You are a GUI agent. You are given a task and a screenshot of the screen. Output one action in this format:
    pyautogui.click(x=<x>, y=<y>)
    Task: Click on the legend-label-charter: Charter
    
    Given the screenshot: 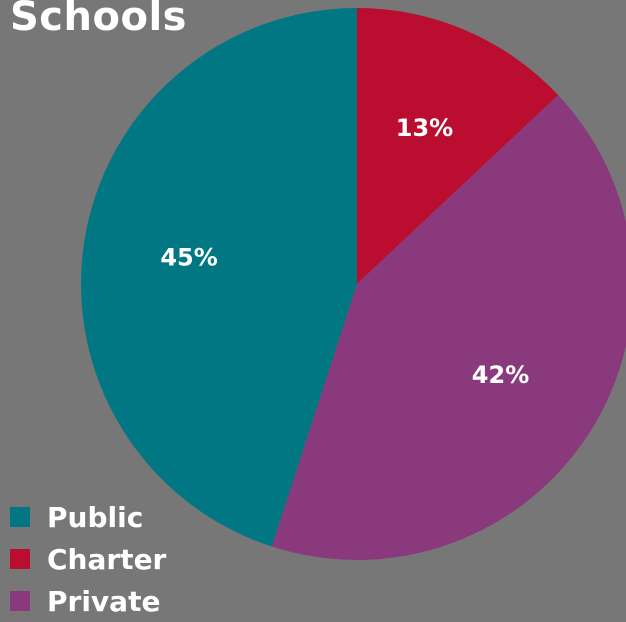 What is the action you would take?
    pyautogui.click(x=107, y=559)
    